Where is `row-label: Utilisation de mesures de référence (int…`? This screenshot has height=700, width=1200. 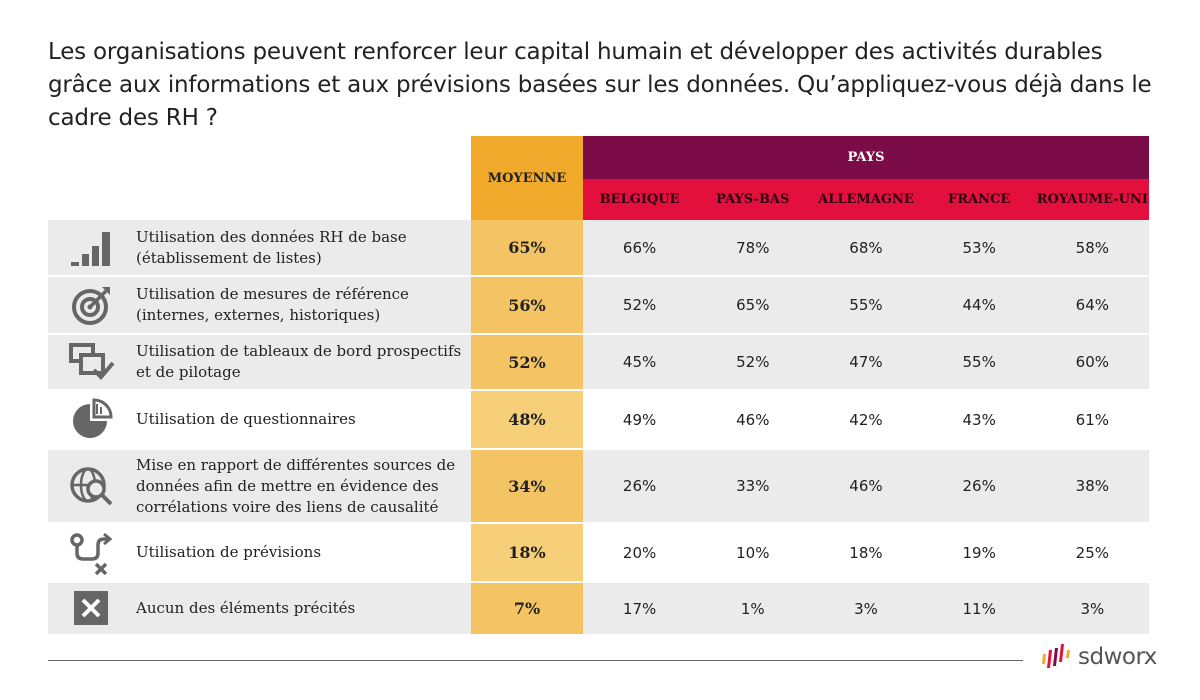 row-label: Utilisation de mesures de référence (int… is located at coordinates (272, 304).